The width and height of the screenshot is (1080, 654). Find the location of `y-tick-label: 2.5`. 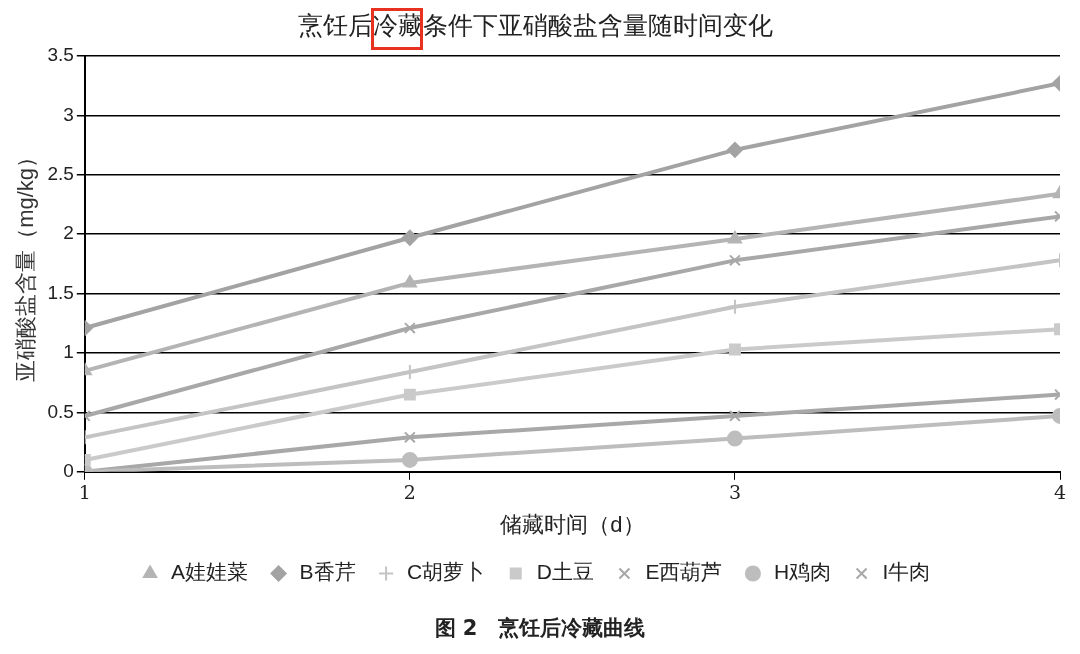

y-tick-label: 2.5 is located at coordinates (60, 174).